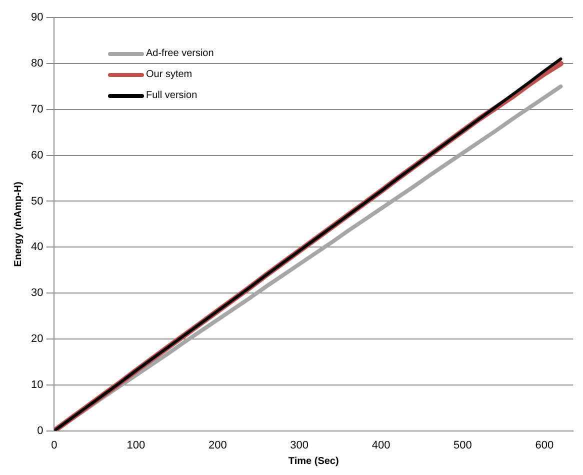  Describe the element at coordinates (37, 201) in the screenshot. I see `y-tick-label: 50` at that location.